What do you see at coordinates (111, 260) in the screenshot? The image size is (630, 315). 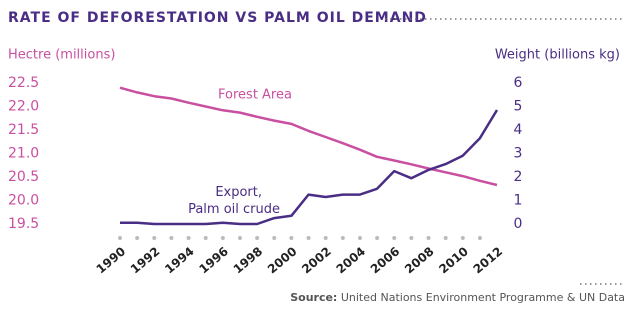 I see `x-tick-label: 1990` at bounding box center [111, 260].